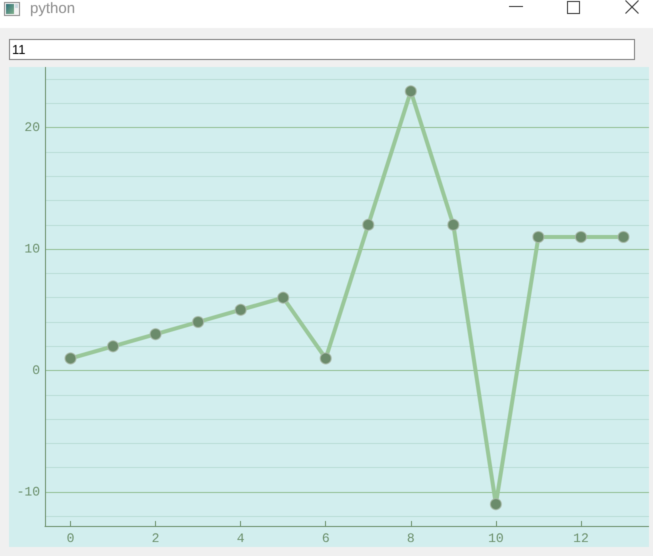  Describe the element at coordinates (581, 538) in the screenshot. I see `x-tick-label: 12` at that location.